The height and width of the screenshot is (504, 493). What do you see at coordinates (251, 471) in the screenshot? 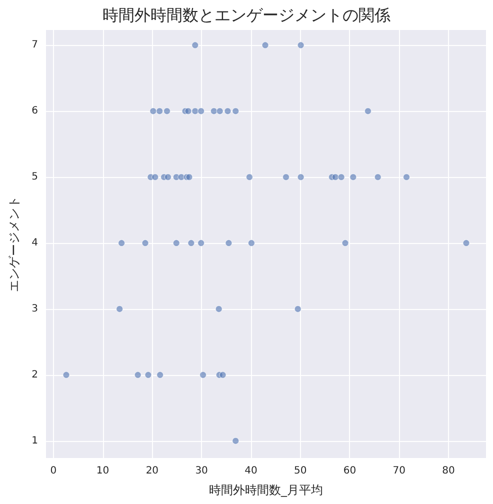
I see `x-tick-label: 40` at bounding box center [251, 471].